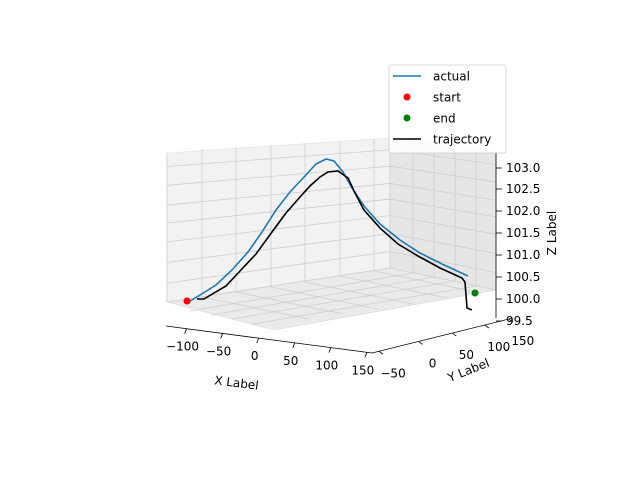  What do you see at coordinates (523, 233) in the screenshot?
I see `z-tick-label: 101.5` at bounding box center [523, 233].